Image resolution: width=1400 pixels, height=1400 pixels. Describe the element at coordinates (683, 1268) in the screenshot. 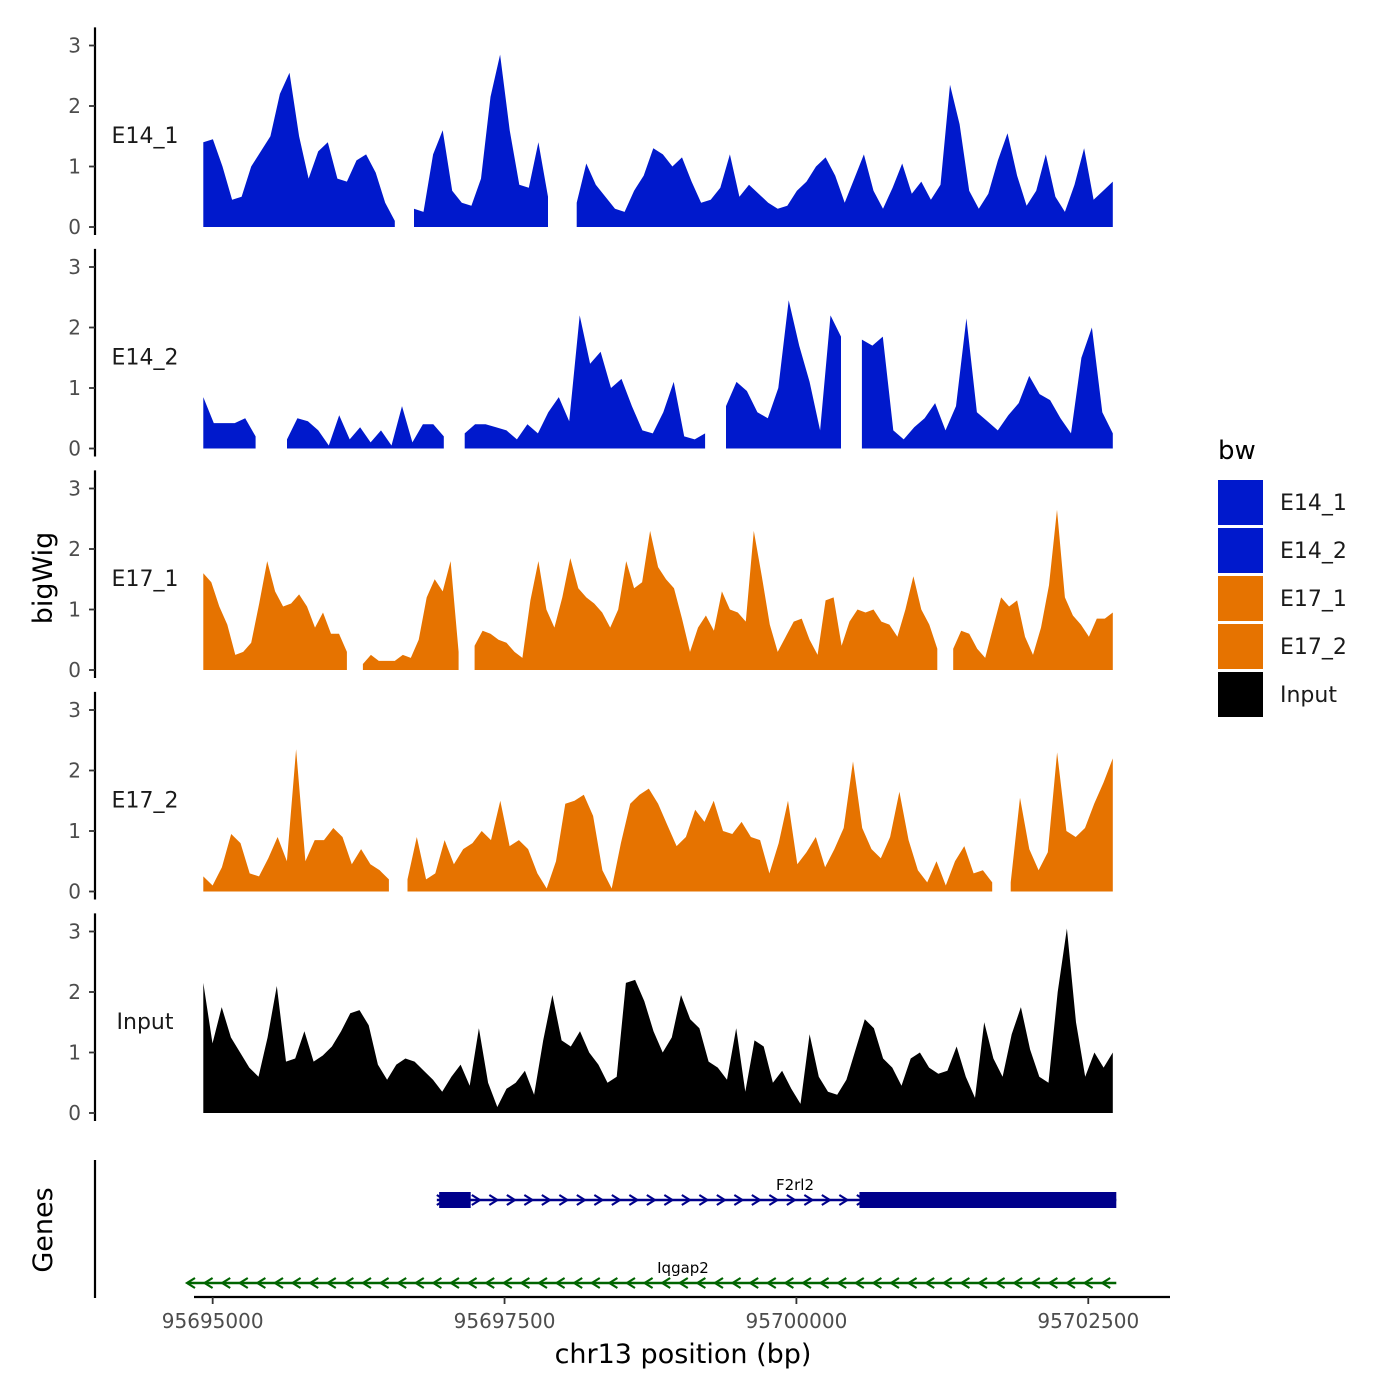

I see `gene-label-Iqgap2: Iqgap2` at that location.